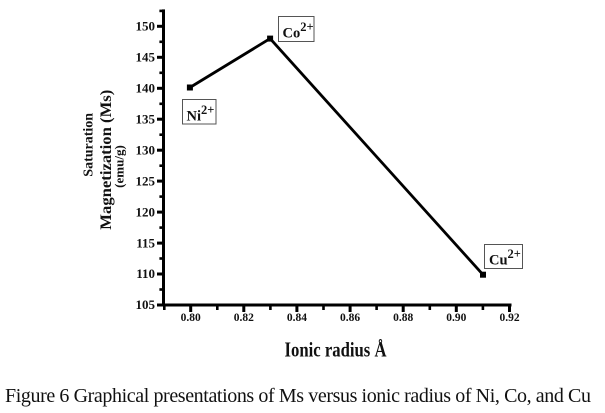  What do you see at coordinates (146, 180) in the screenshot?
I see `svg-text: 125` at bounding box center [146, 180].